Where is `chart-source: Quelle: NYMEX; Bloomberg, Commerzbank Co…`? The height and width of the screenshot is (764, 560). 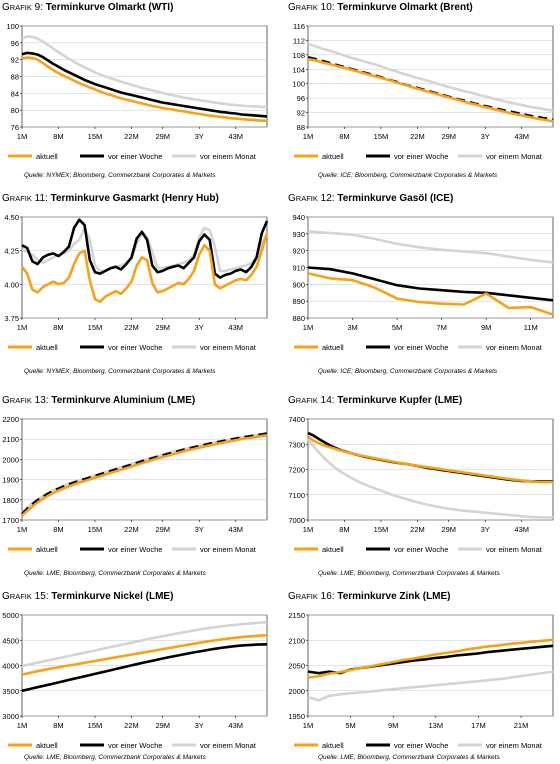
chart-source: Quelle: NYMEX; Bloomberg, Commerzbank Co… is located at coordinates (120, 175).